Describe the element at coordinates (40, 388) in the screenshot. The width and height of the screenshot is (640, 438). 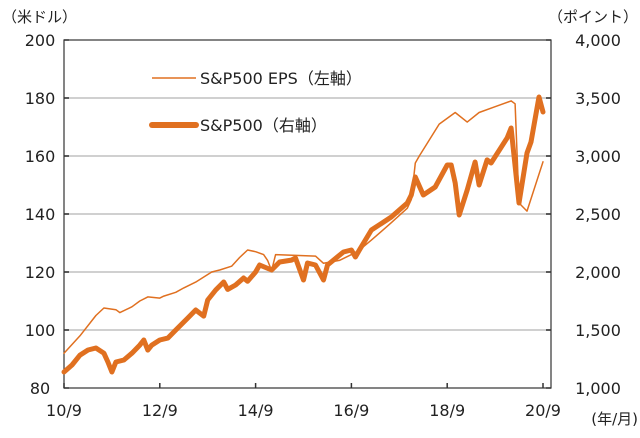
I see `y-tick-label-left: 80` at that location.